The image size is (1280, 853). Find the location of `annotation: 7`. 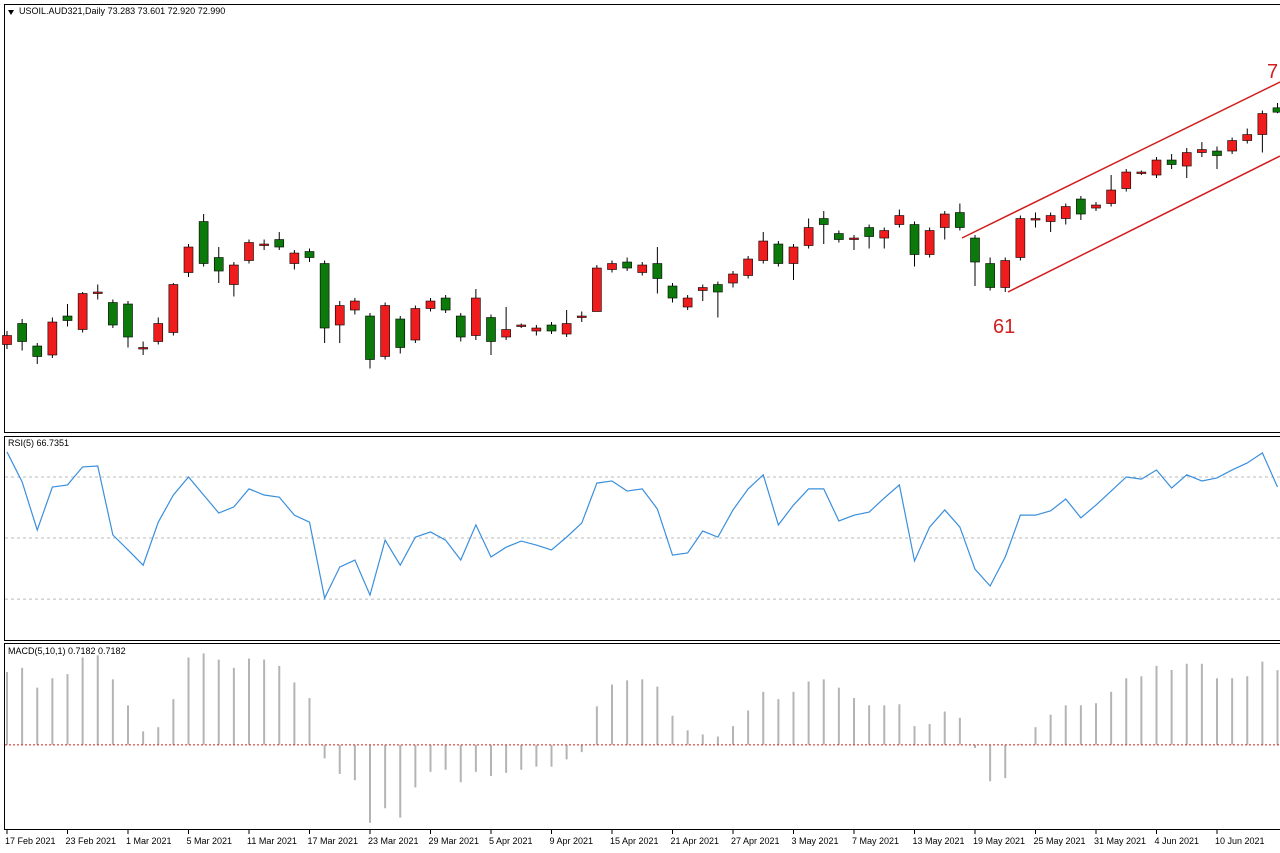

annotation: 7 is located at coordinates (1272, 72).